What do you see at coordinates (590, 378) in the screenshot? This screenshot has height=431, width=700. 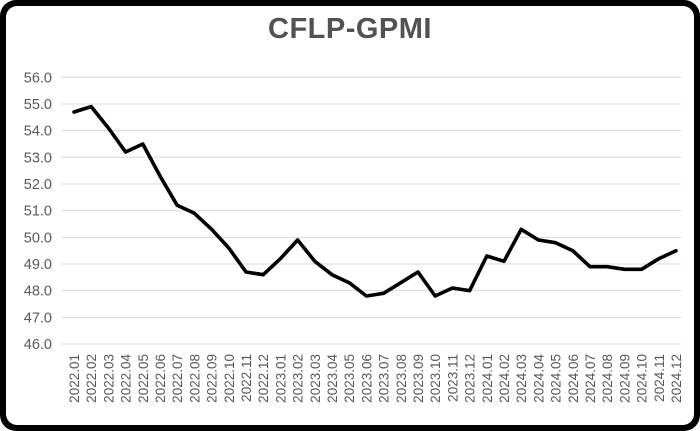 I see `x-tick-label: 2024.07` at bounding box center [590, 378].